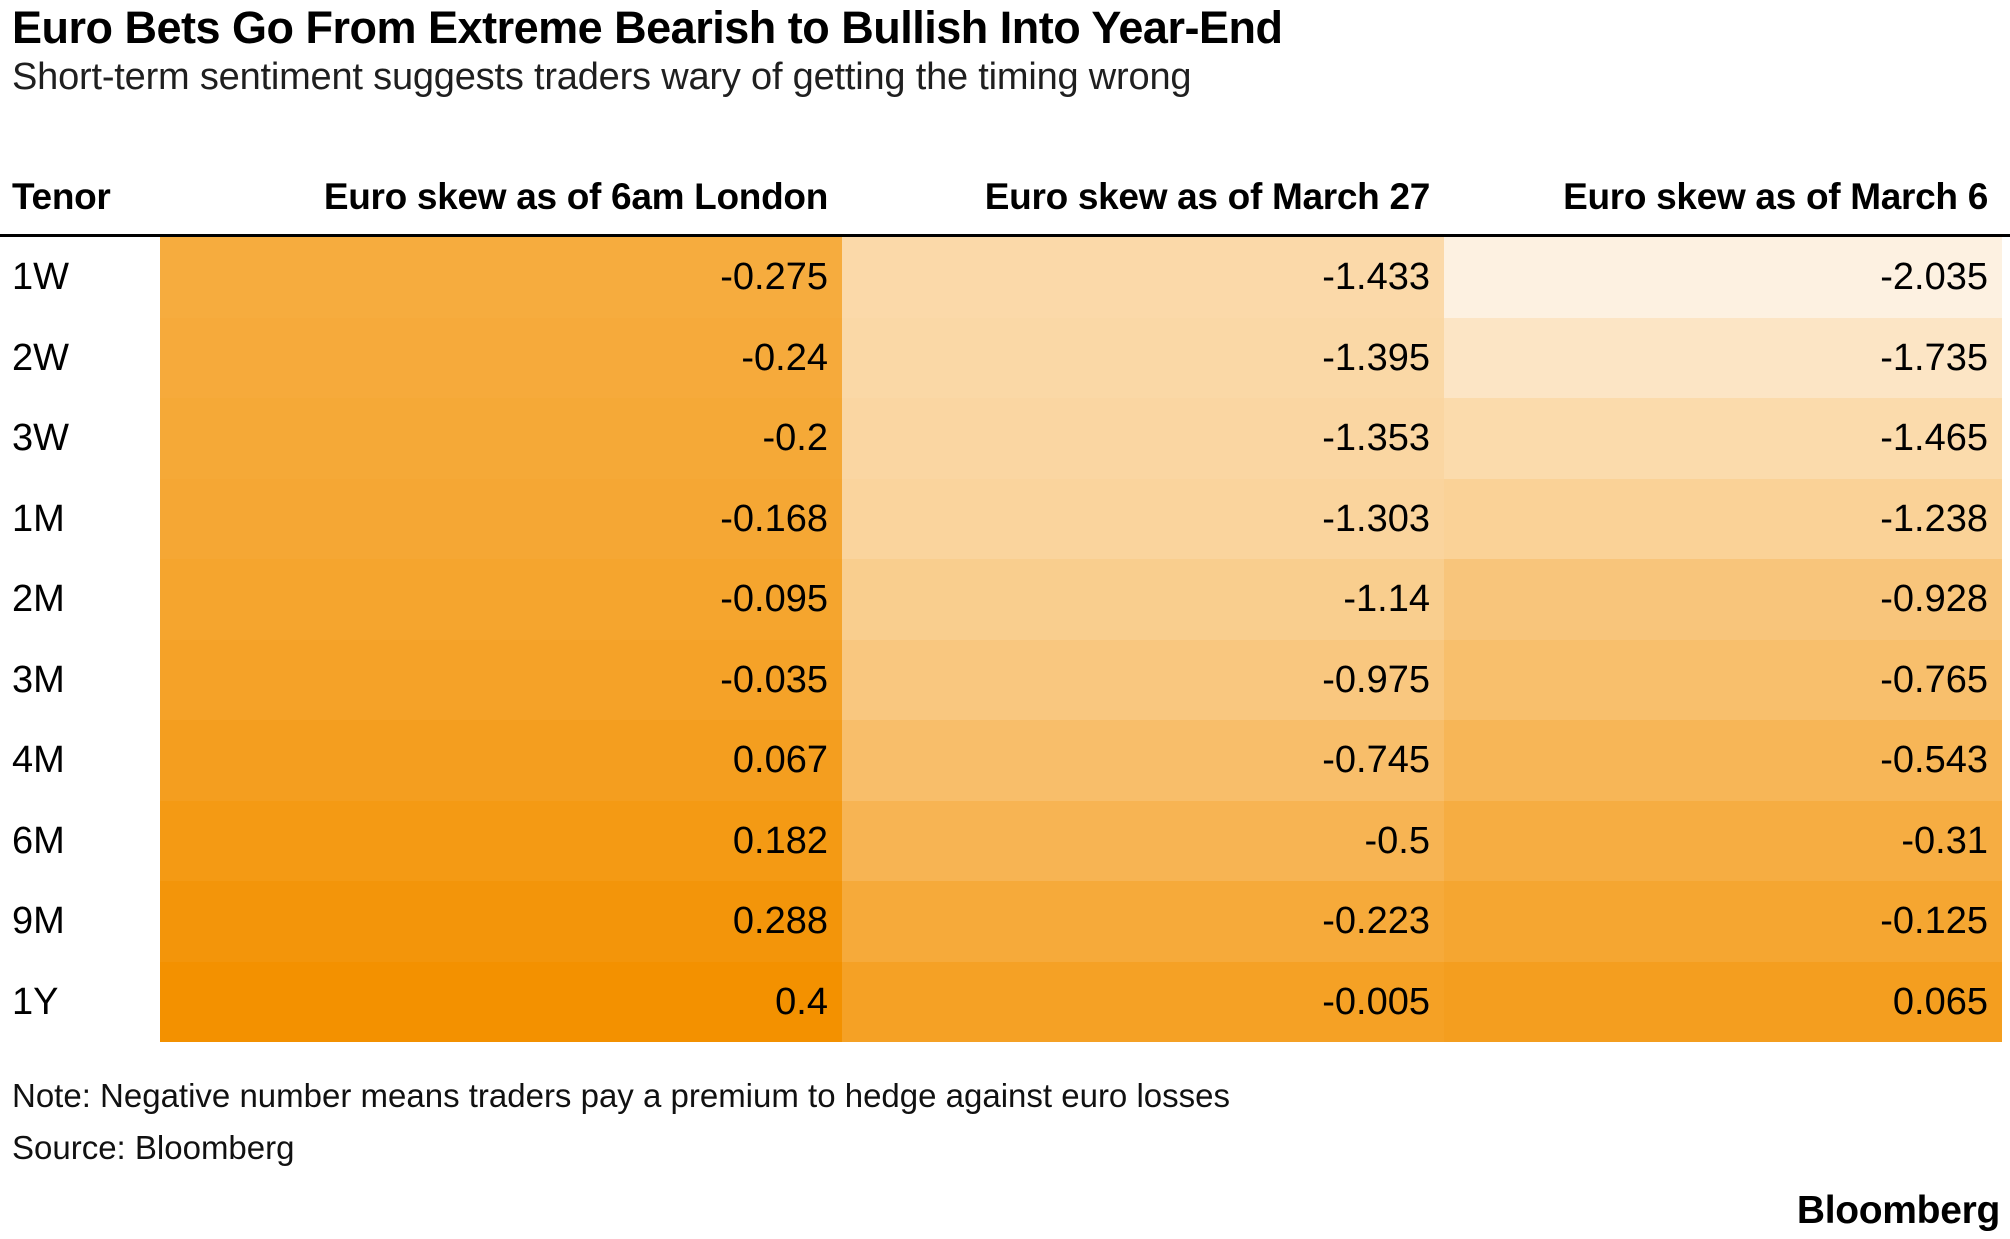 This screenshot has width=2010, height=1239. I want to click on table-row: 3M -0.035 -0.975 -0.765, so click(1001, 679).